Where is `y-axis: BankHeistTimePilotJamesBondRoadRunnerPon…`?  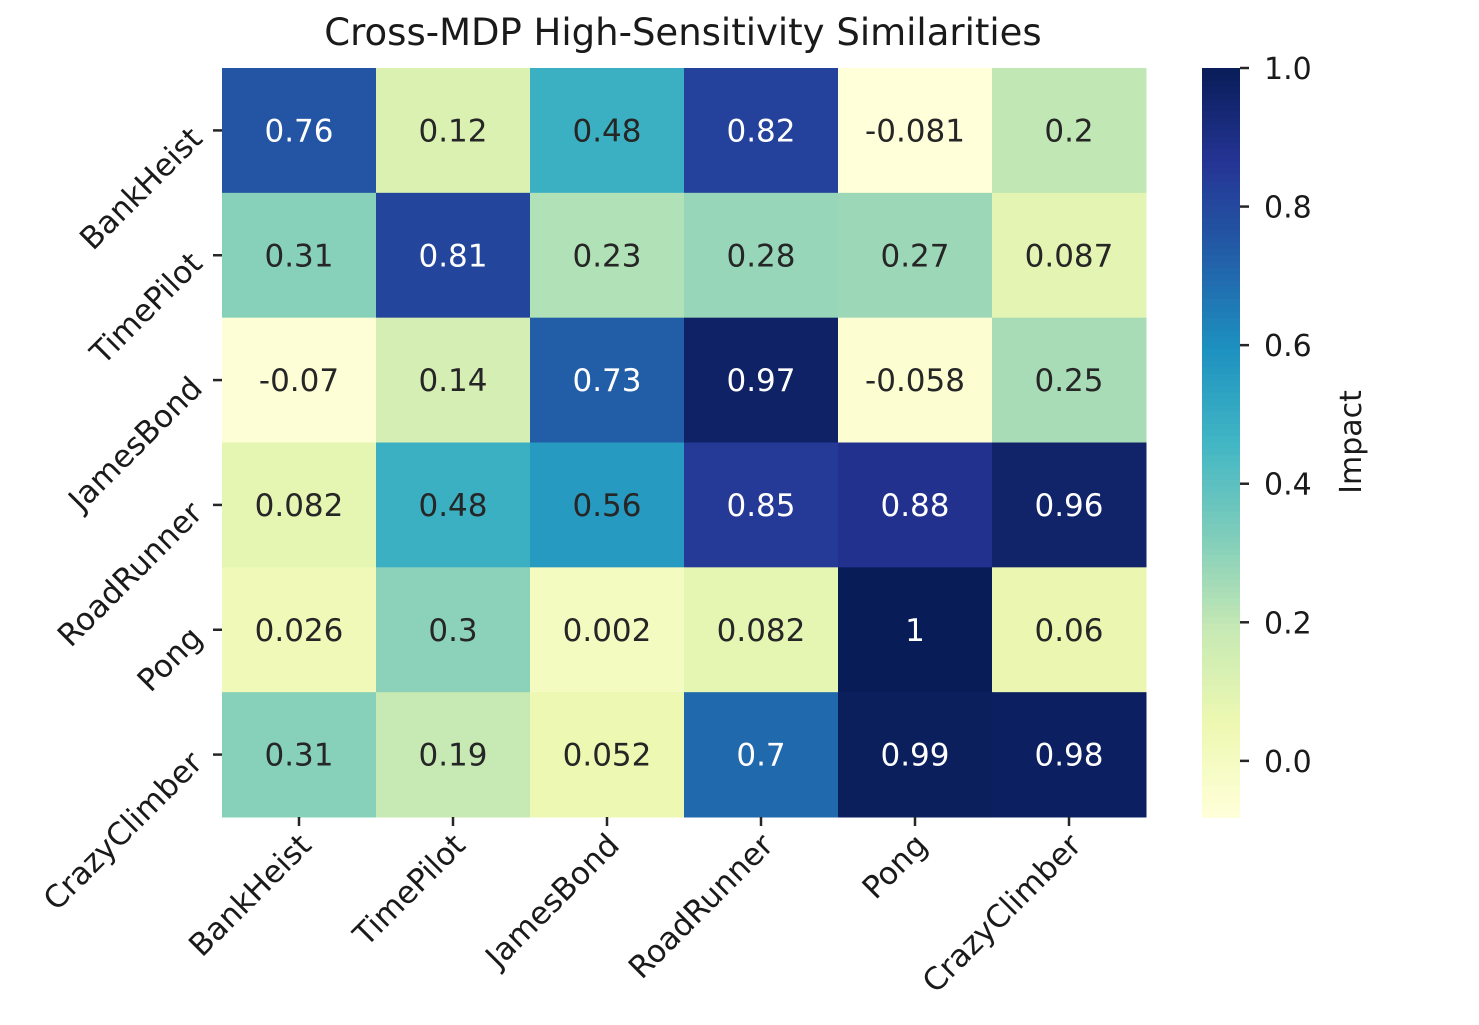
y-axis: BankHeistTimePilotJamesBondRoadRunnerPon… is located at coordinates (129, 519).